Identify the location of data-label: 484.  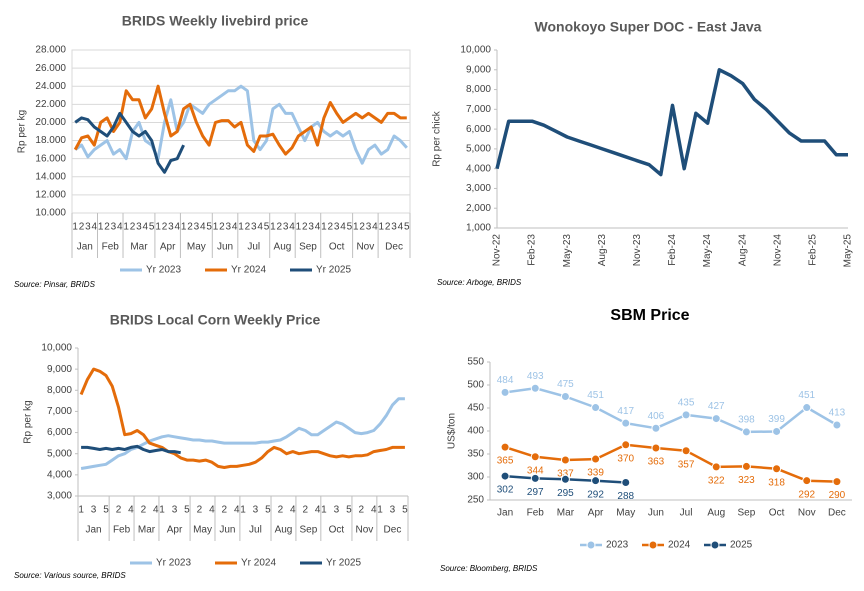
(505, 380).